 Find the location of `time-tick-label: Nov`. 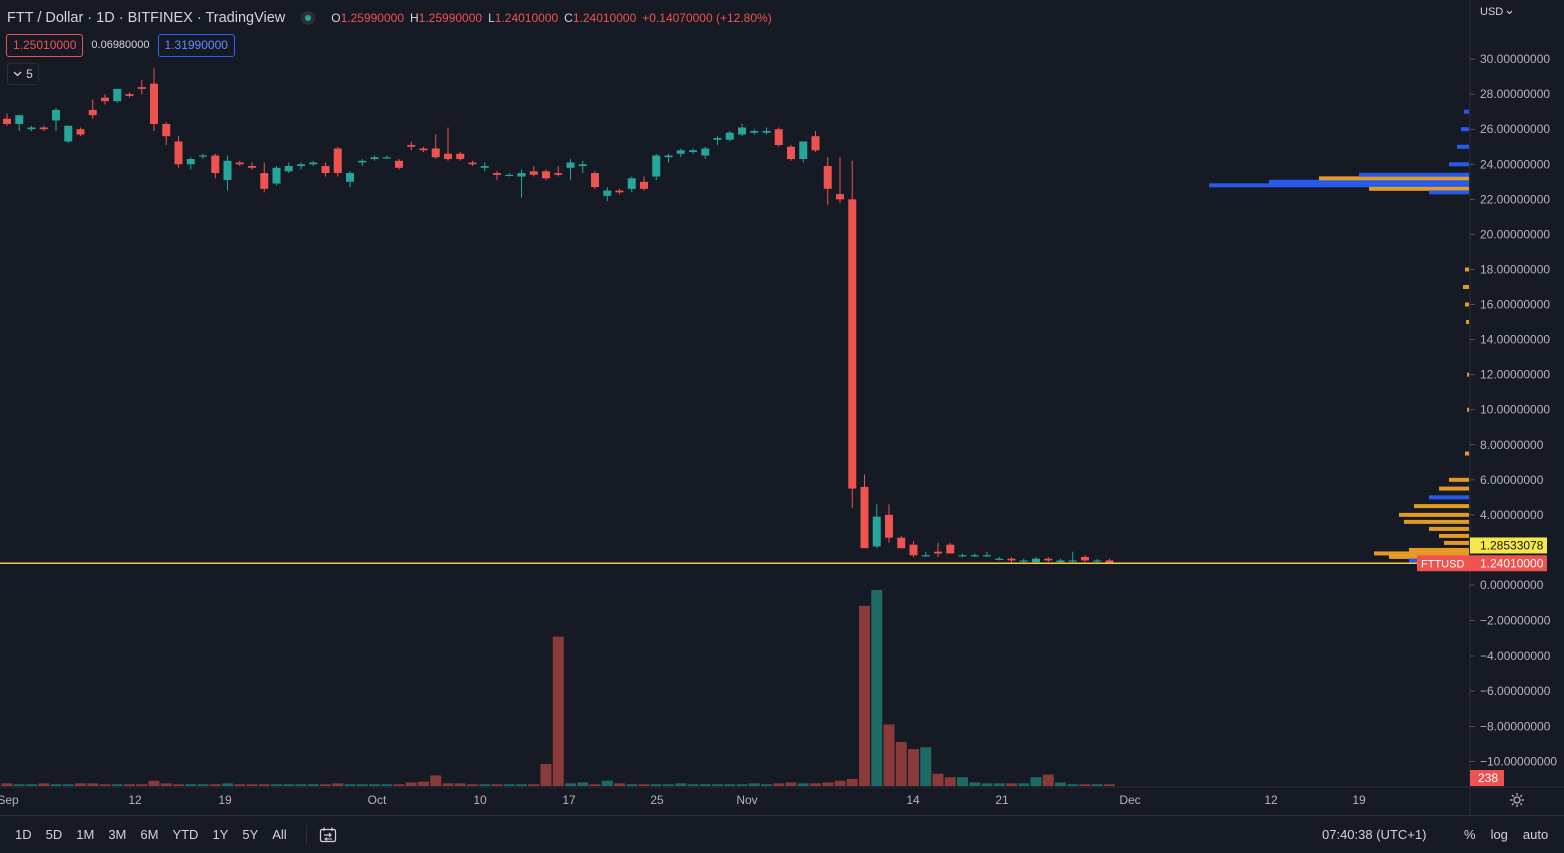

time-tick-label: Nov is located at coordinates (746, 800).